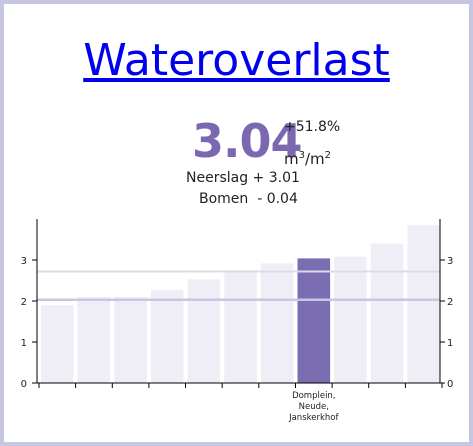  I want to click on bar-highlight, so click(314, 320).